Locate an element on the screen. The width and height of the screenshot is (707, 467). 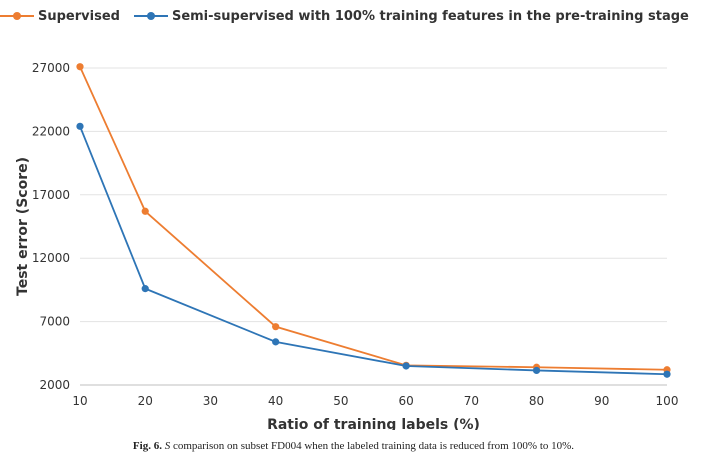
x-tick-label: 20 is located at coordinates (145, 401).